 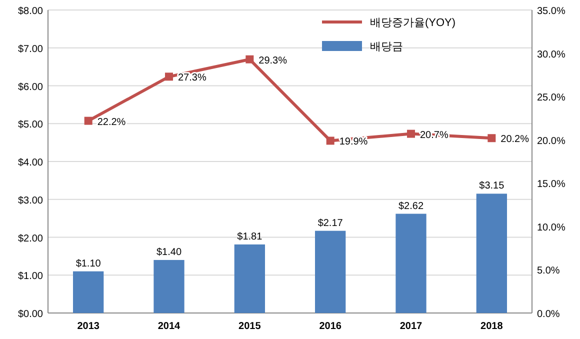 I want to click on legend-label: 배당증가율(YOY), so click(x=413, y=23).